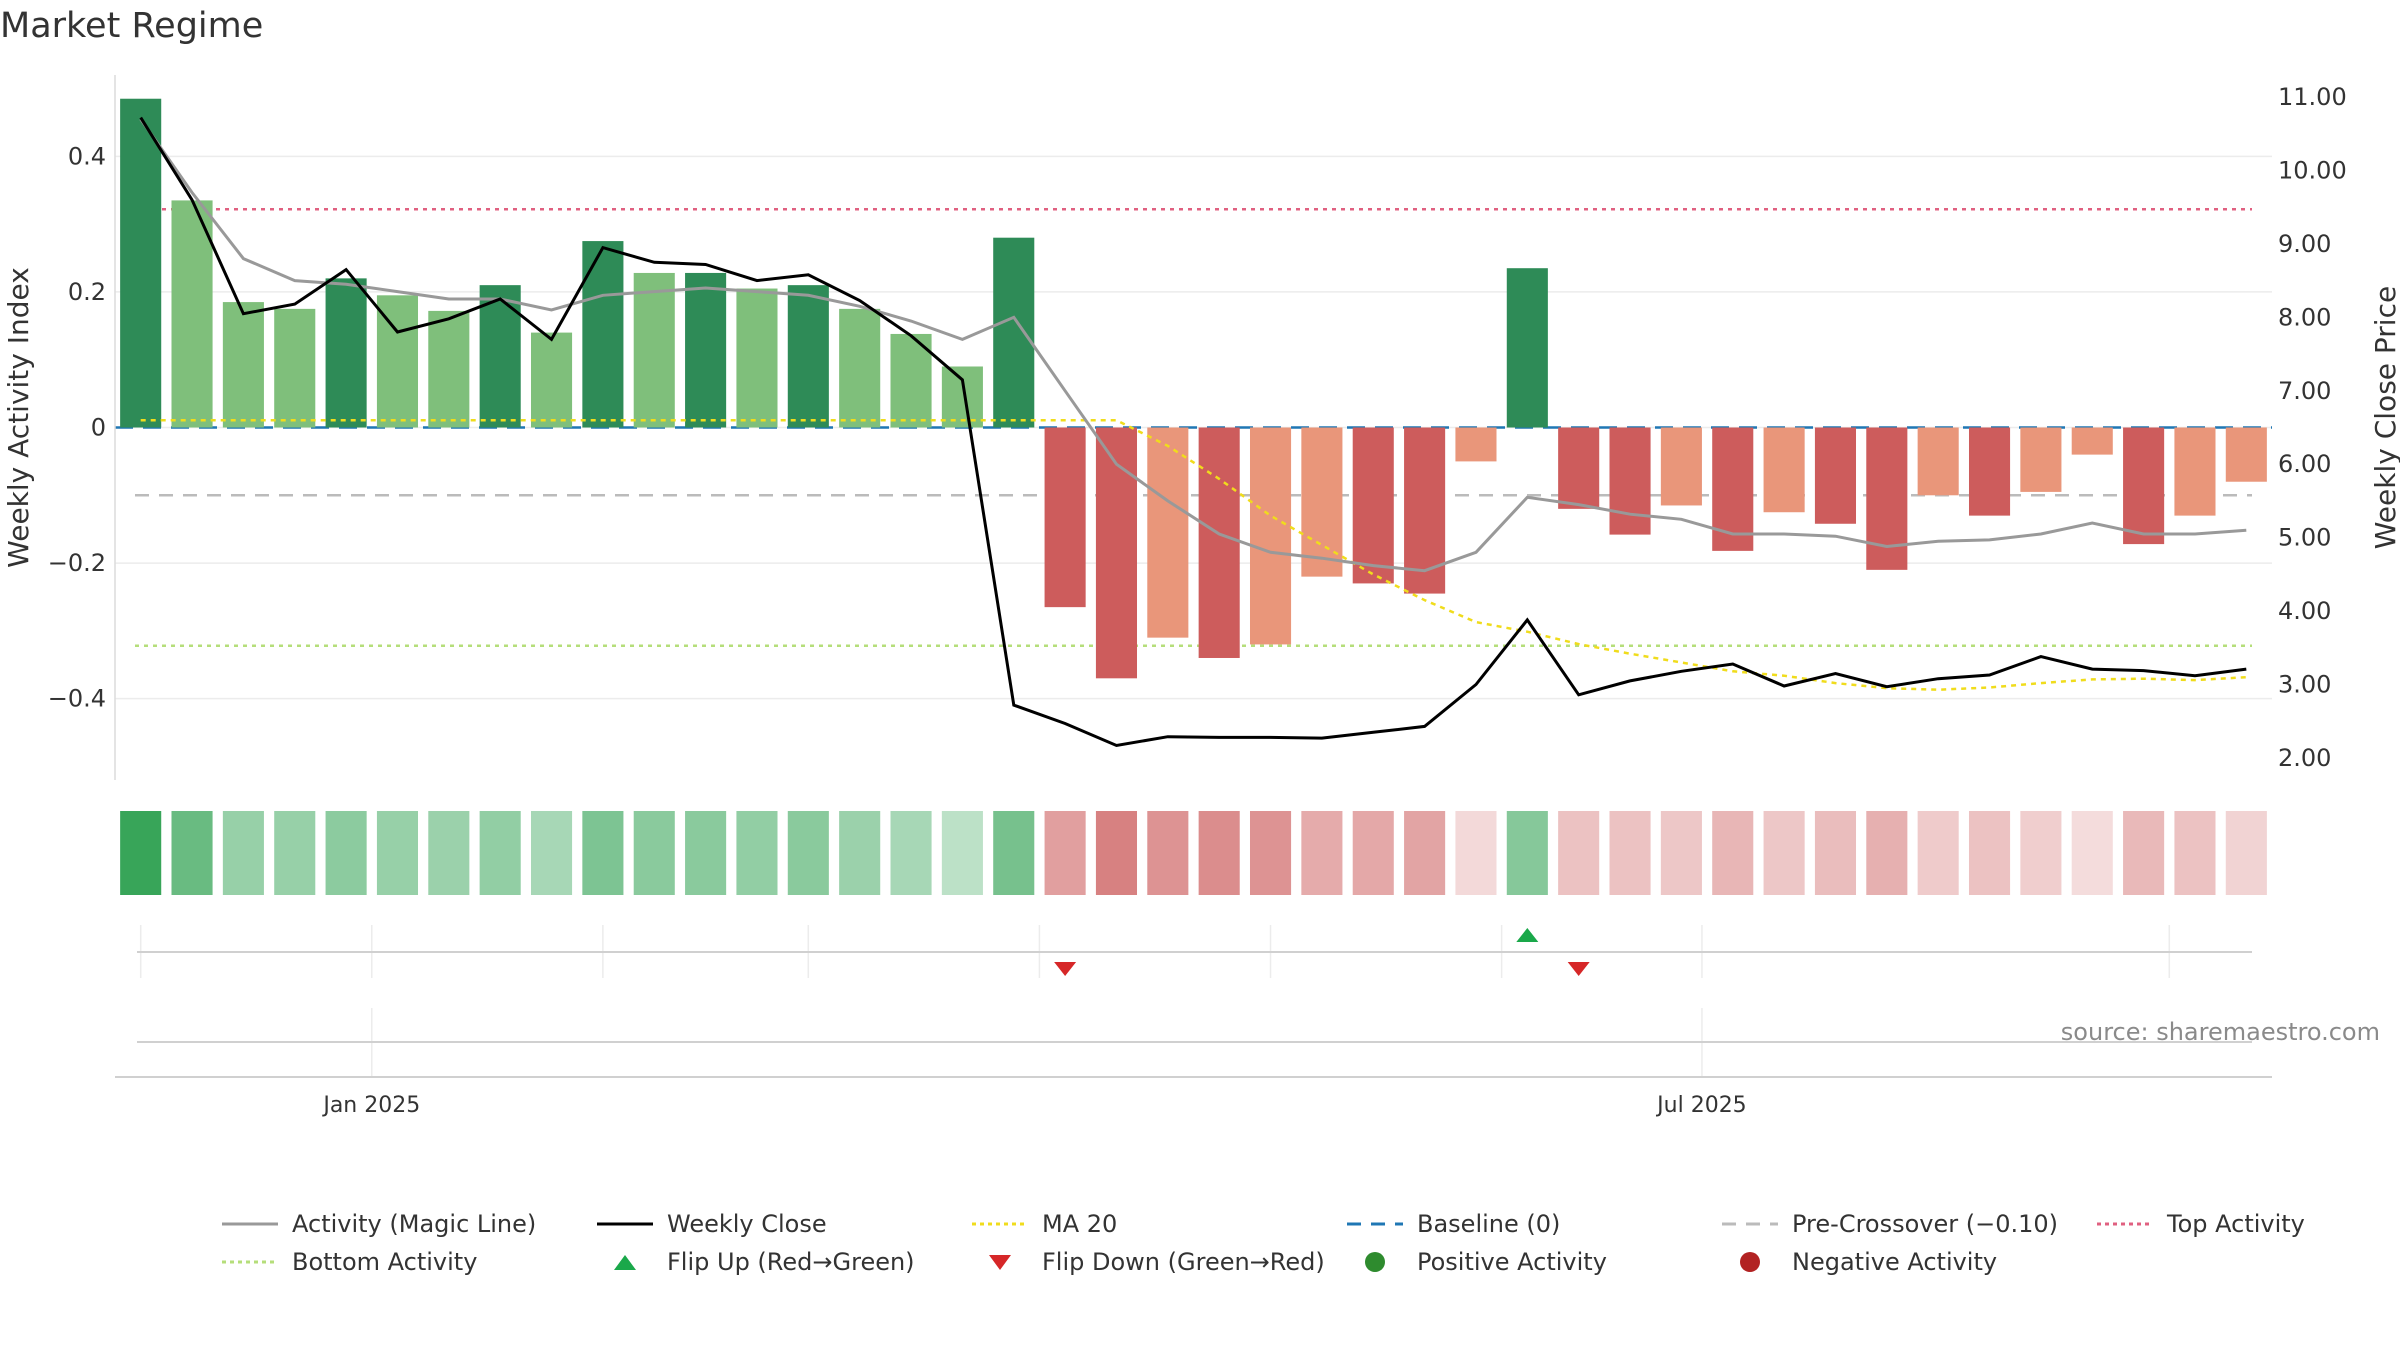 Image resolution: width=2400 pixels, height=1350 pixels. What do you see at coordinates (132, 26) in the screenshot?
I see `page-title: Market Regime` at bounding box center [132, 26].